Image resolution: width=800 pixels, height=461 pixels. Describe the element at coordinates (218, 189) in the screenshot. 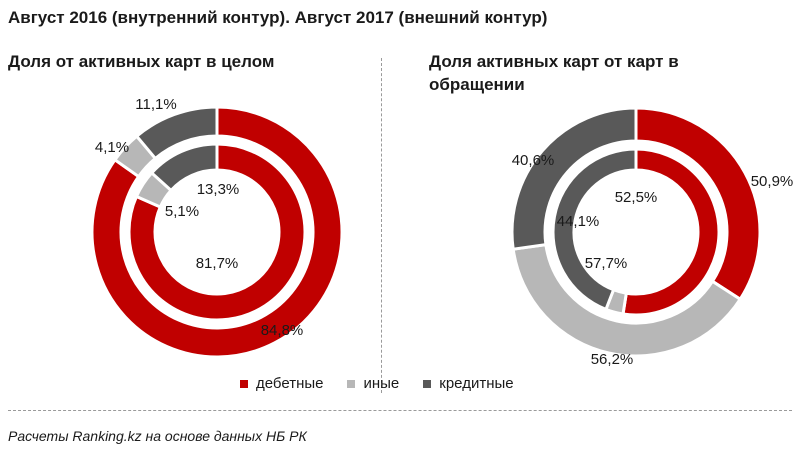

I see `chart1-inner-label-credit: 13,3%` at that location.